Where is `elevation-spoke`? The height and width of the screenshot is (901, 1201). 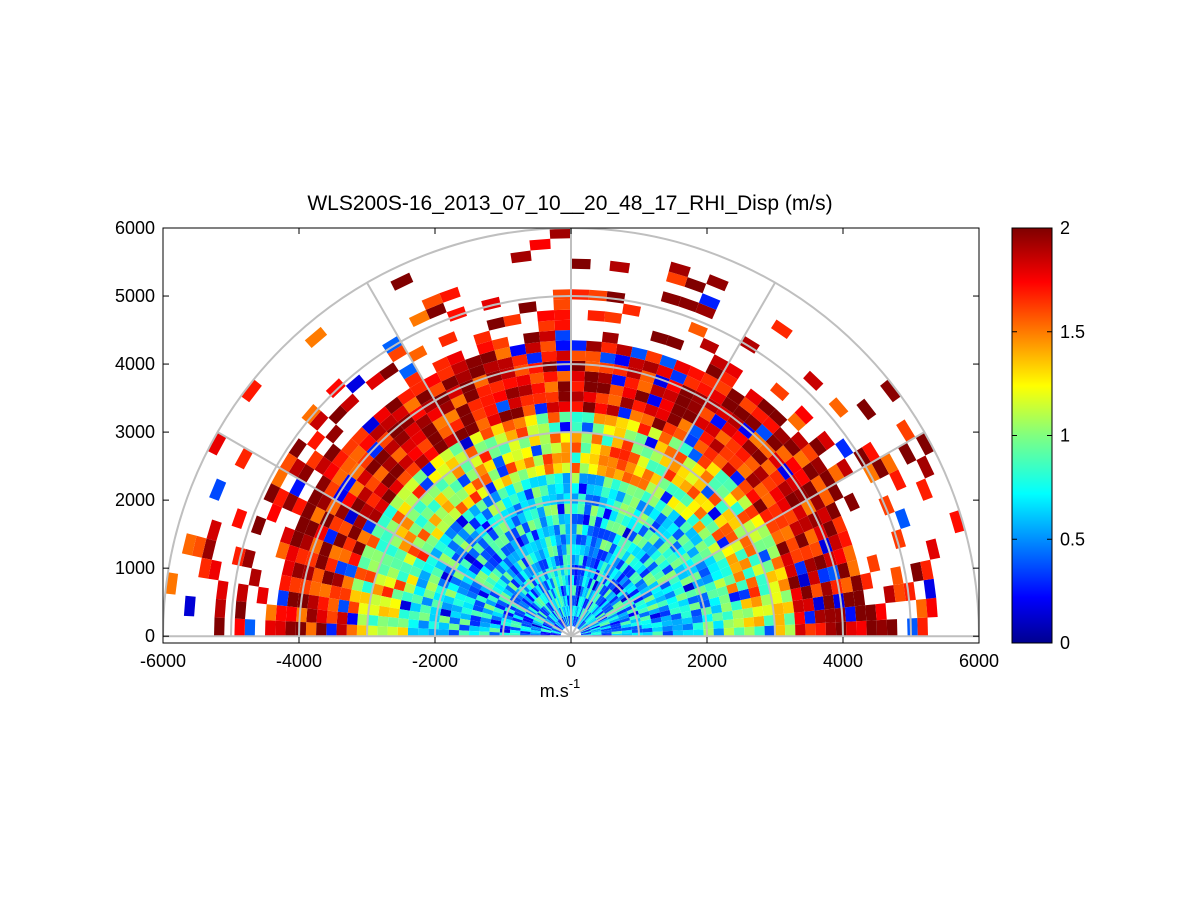
elevation-spoke is located at coordinates (394, 534).